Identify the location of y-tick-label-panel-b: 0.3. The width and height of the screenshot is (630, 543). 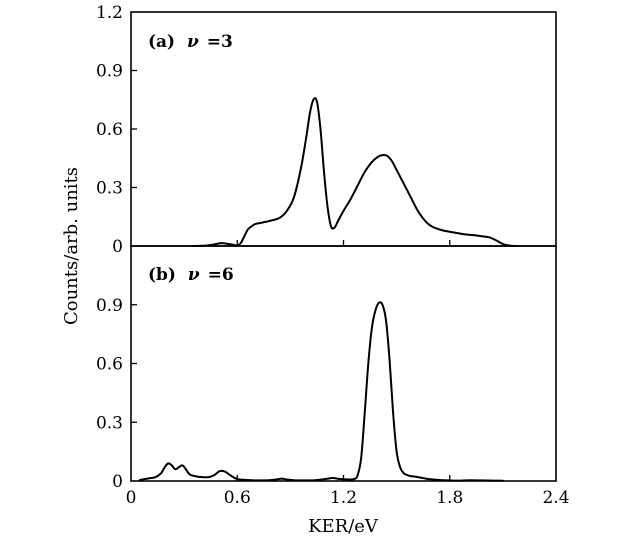
(109, 423).